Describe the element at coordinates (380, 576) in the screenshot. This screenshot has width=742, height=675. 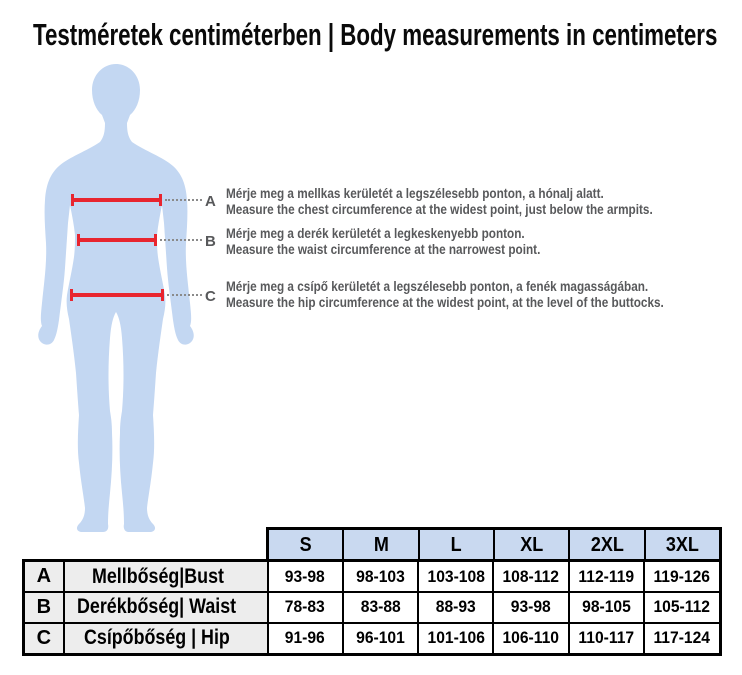
I see `bust-m: 98-103` at that location.